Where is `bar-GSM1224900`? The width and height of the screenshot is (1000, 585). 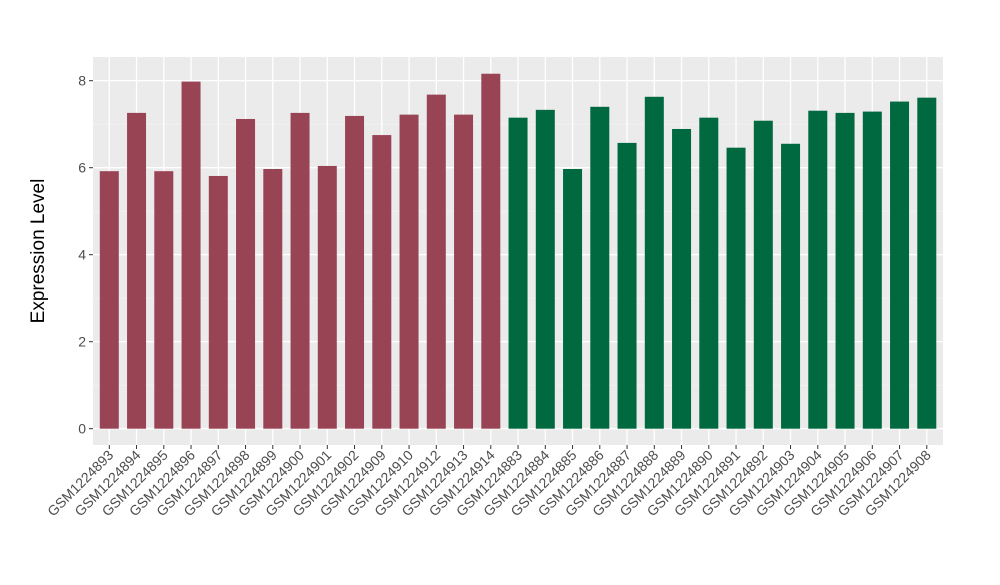
bar-GSM1224900 is located at coordinates (300, 270).